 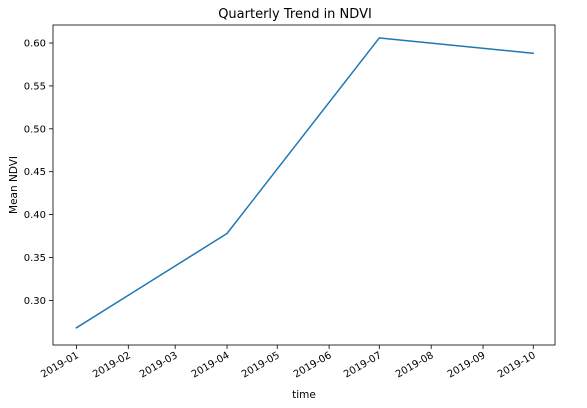 I want to click on x-tick-label: 2019-09, so click(x=467, y=365).